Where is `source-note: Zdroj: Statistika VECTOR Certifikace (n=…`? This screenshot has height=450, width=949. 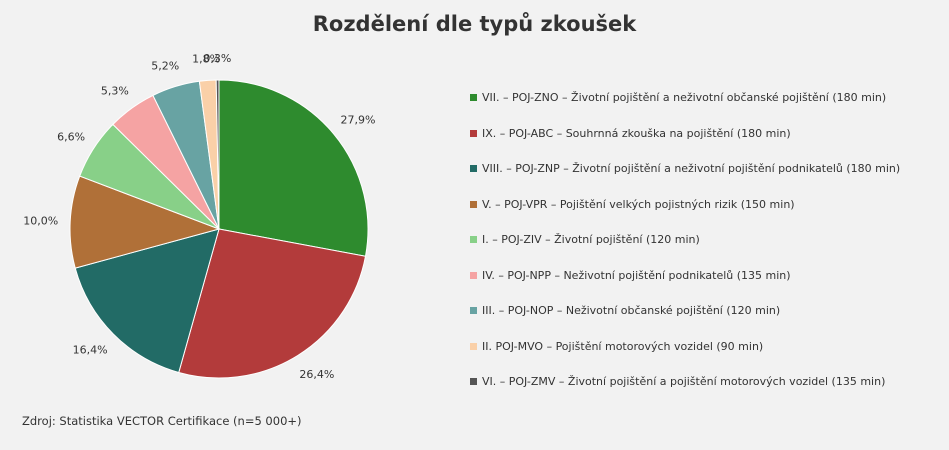 source-note: Zdroj: Statistika VECTOR Certifikace (n=… is located at coordinates (162, 421).